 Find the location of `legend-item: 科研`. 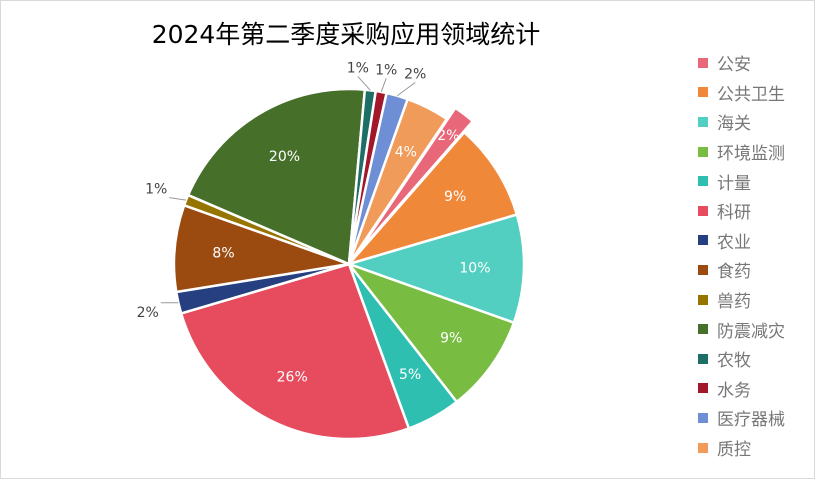

legend-item: 科研 is located at coordinates (741, 211).